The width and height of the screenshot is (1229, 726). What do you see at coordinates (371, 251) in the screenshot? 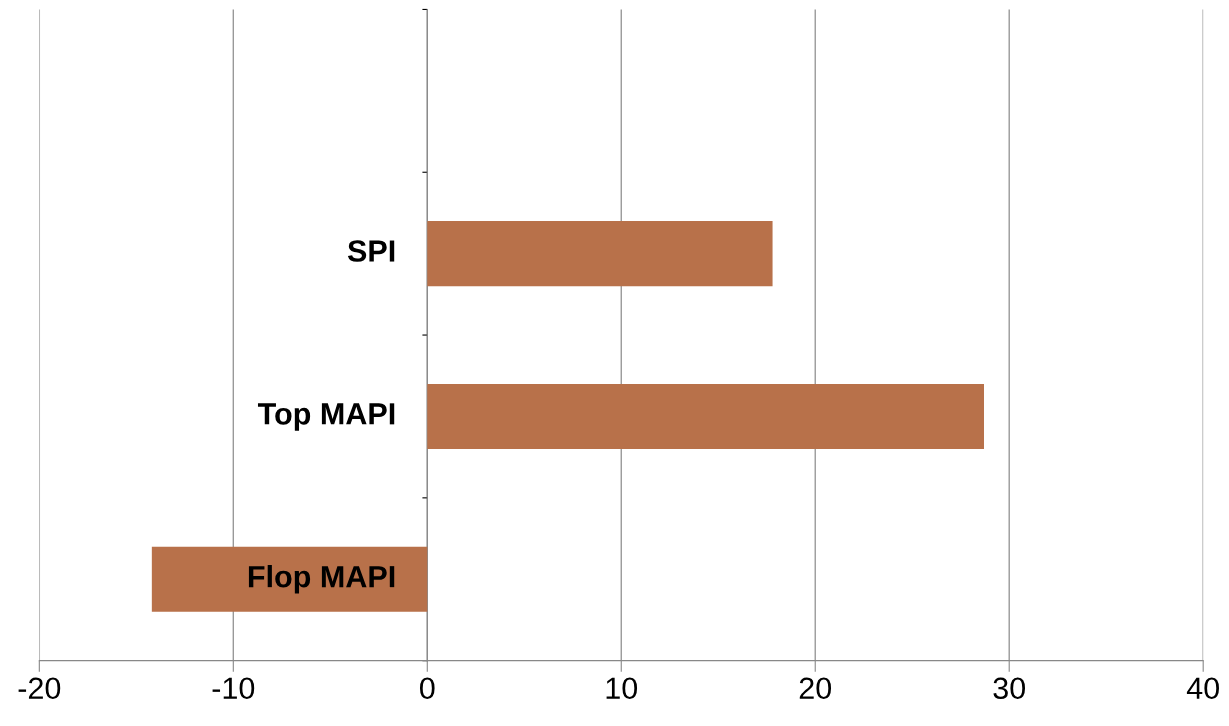
I see `y-tick-label: SPI` at bounding box center [371, 251].